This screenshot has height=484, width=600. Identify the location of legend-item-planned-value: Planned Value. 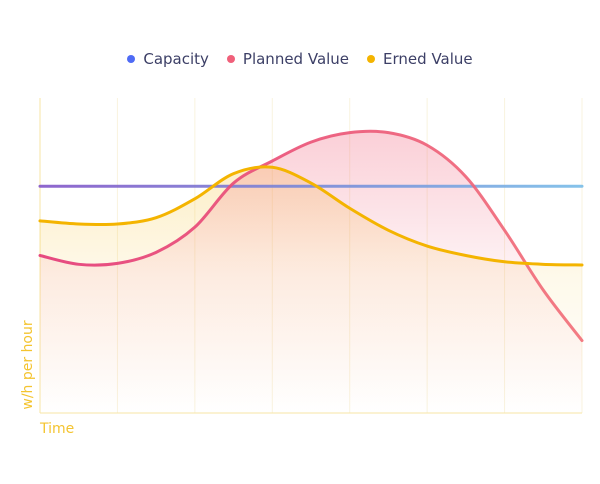
(288, 59).